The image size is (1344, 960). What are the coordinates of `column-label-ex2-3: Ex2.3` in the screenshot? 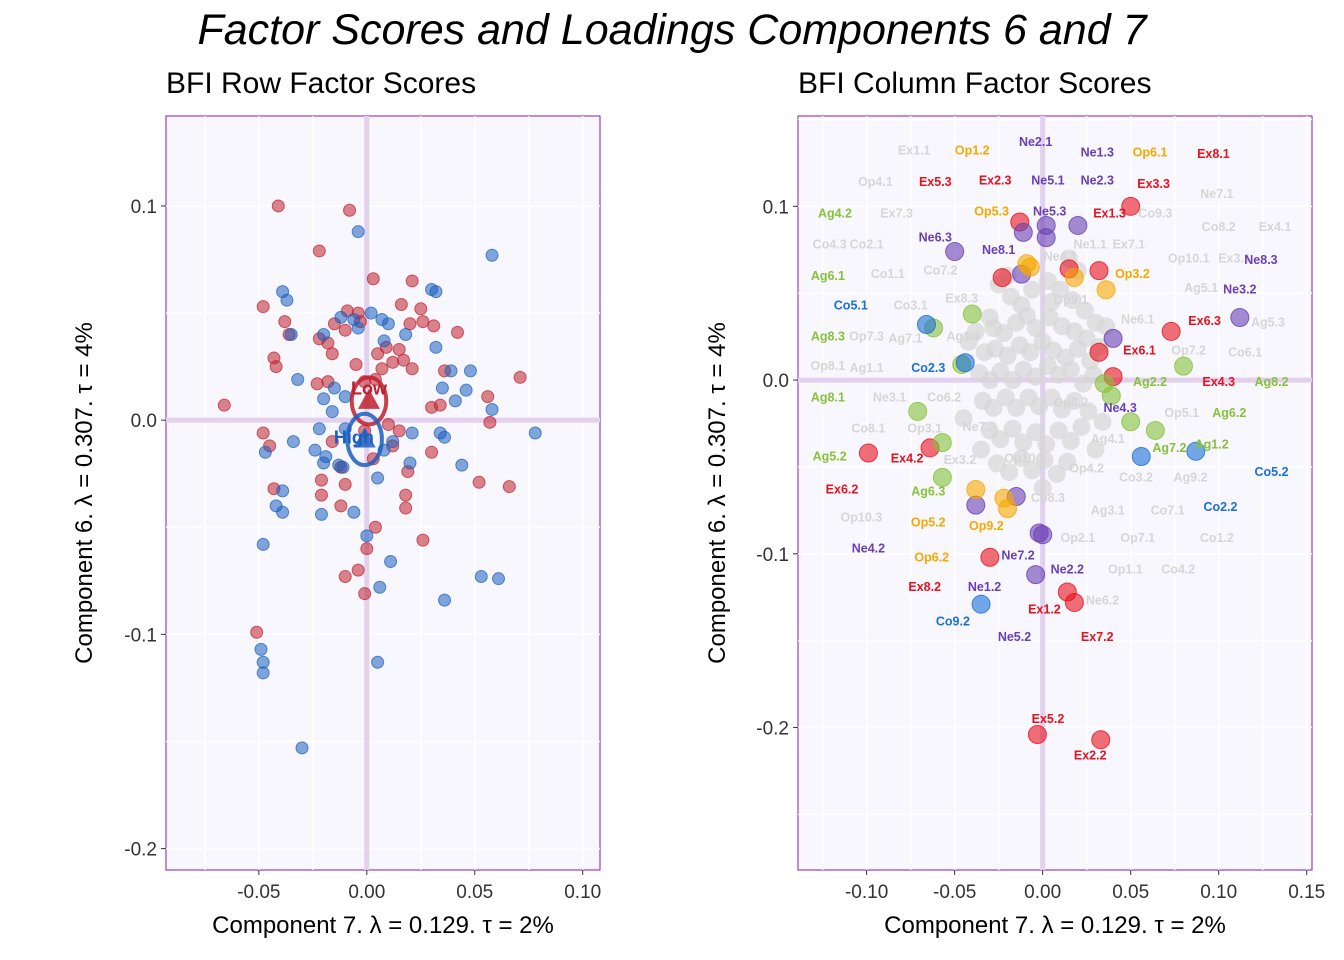 It's located at (995, 180).